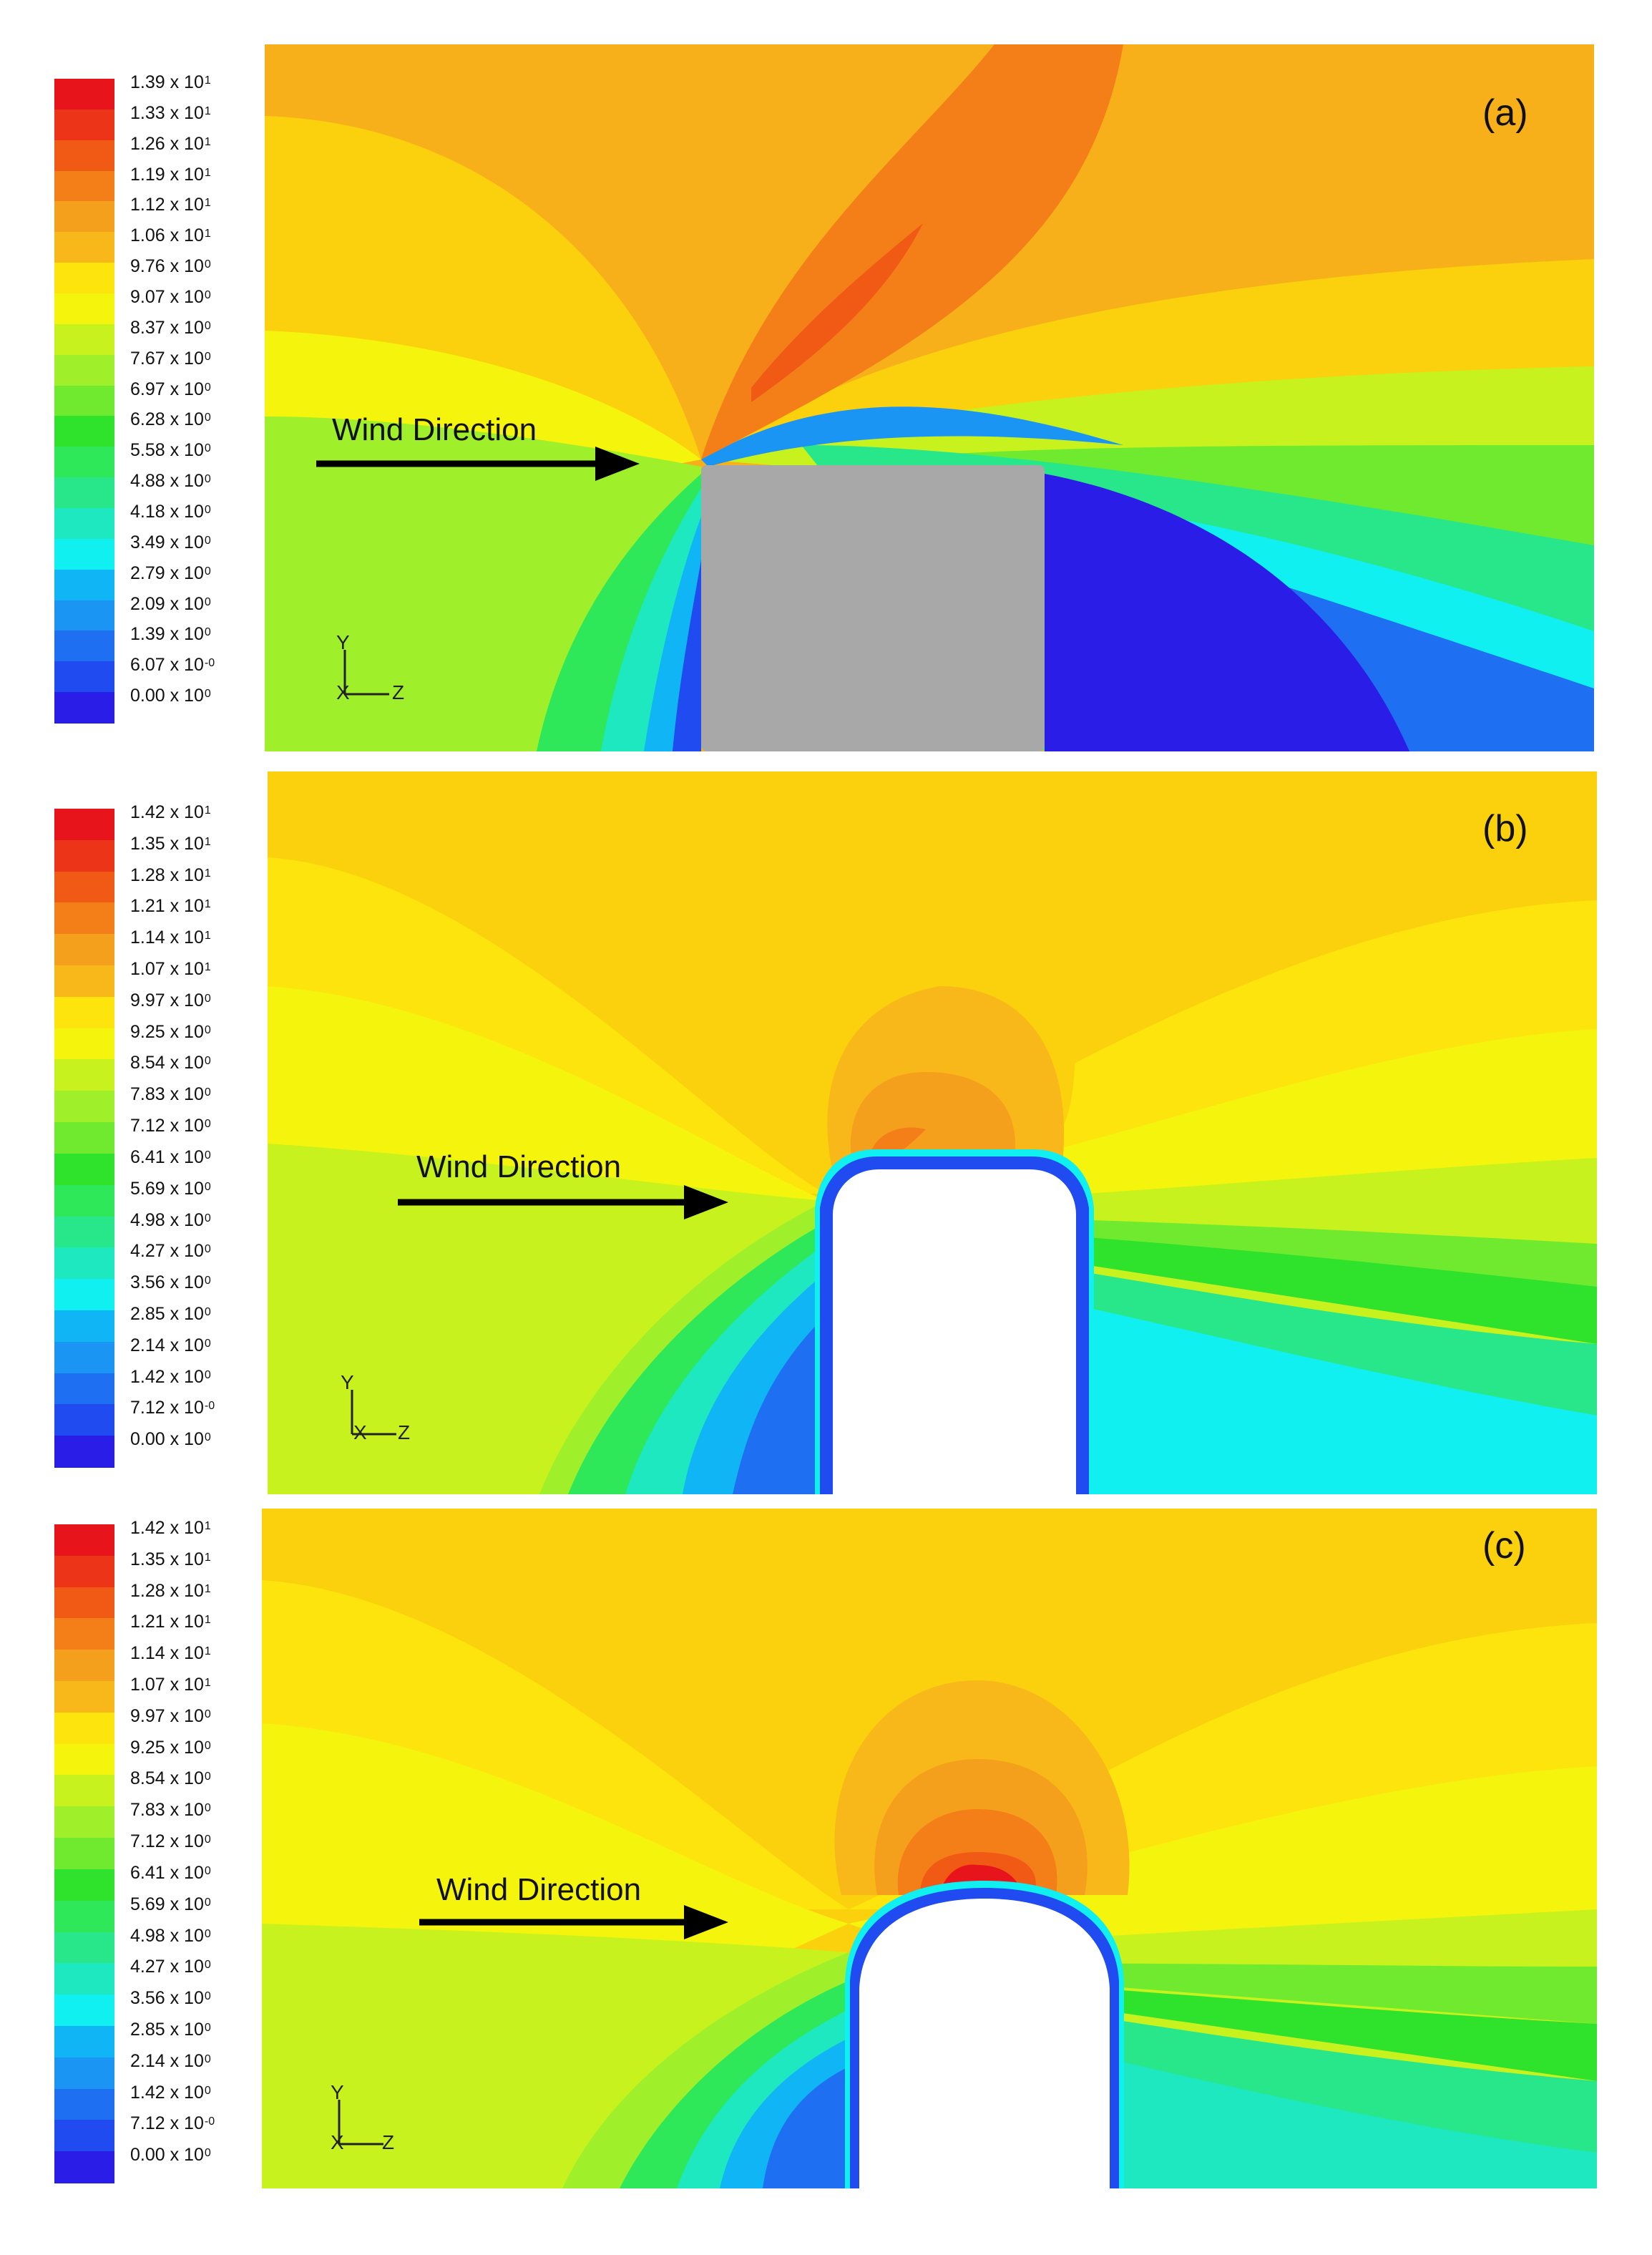 This screenshot has height=2255, width=1652. Describe the element at coordinates (167, 1157) in the screenshot. I see `legend-tick-value: 6.41 x 10` at that location.